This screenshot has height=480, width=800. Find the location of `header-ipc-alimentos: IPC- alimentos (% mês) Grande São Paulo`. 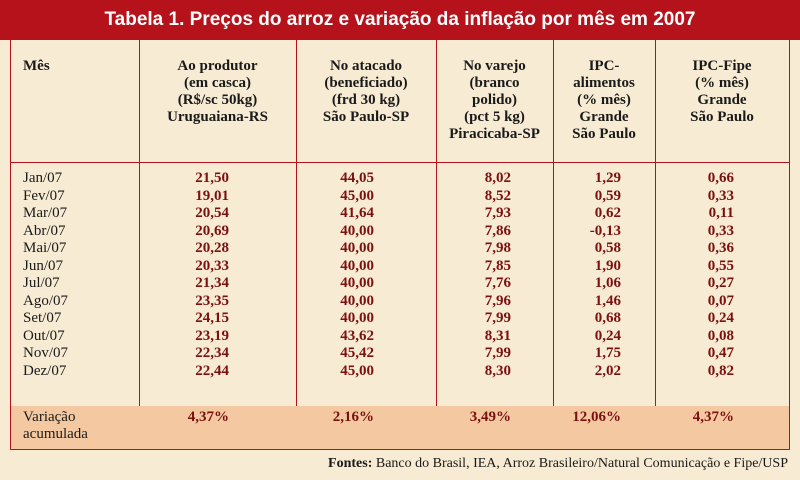

header-ipc-alimentos: IPC- alimentos (% mês) Grande São Paulo is located at coordinates (604, 100).